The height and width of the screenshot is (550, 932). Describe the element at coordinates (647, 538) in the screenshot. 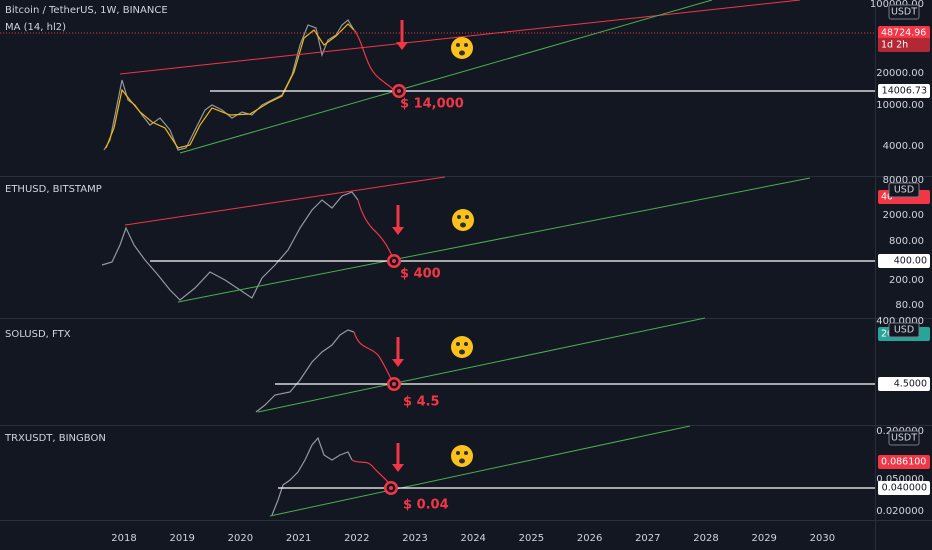

I see `time-label: 2027` at that location.